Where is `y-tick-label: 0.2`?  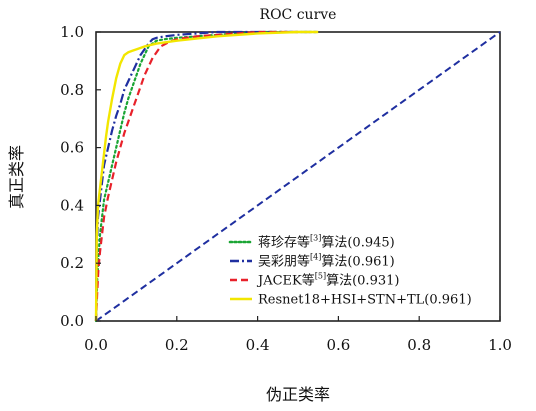 y-tick-label: 0.2 is located at coordinates (72, 263).